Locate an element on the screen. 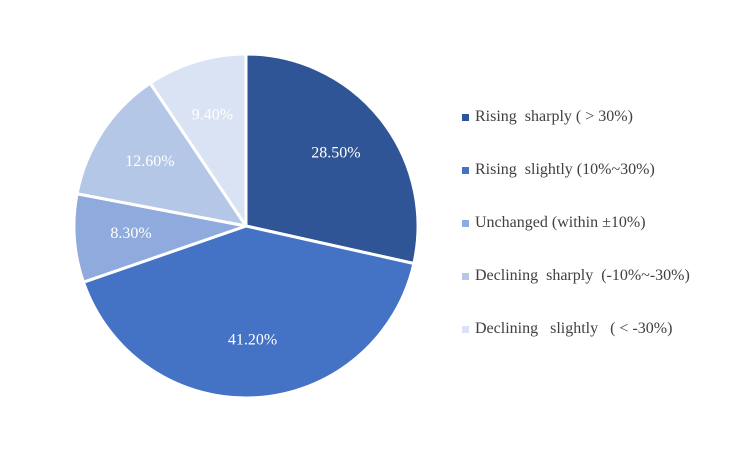 The image size is (750, 450). legend-label-2: Rising slightly (10%~30%) is located at coordinates (565, 169).